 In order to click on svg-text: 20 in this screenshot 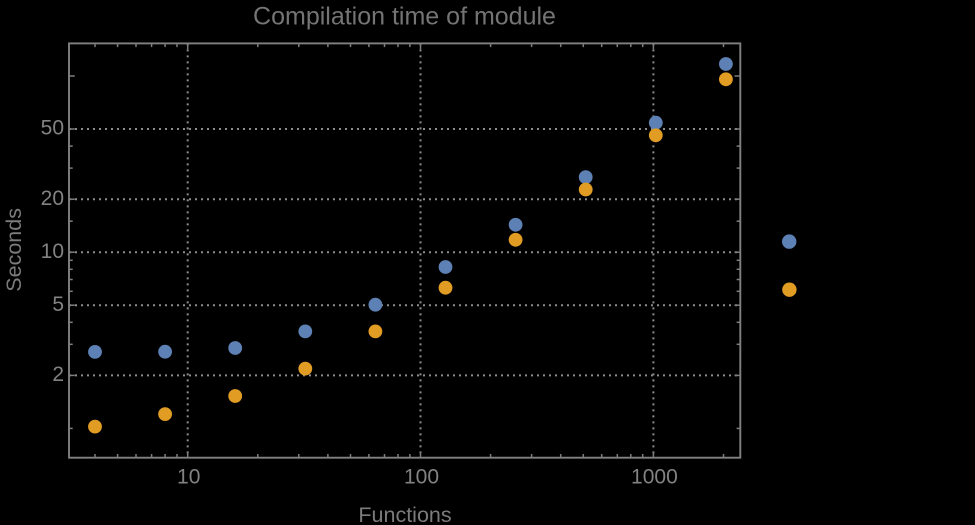, I will do `click(52, 198)`.